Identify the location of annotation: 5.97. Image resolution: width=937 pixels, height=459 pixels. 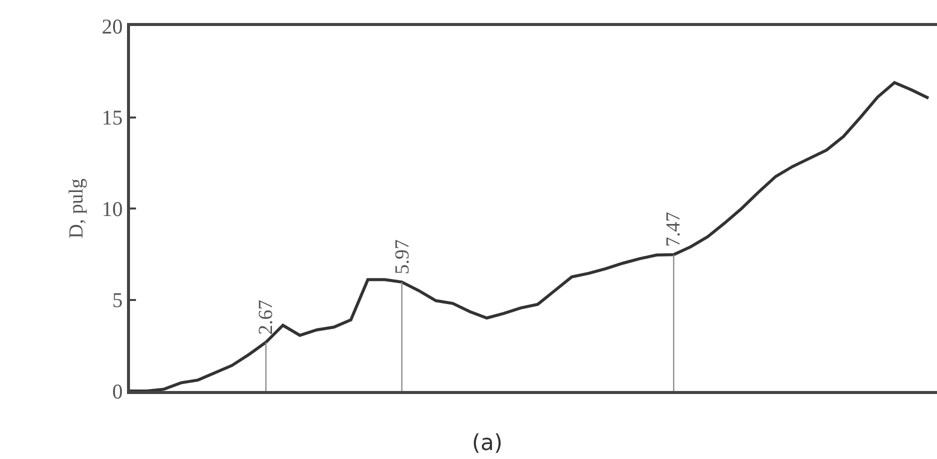
(402, 256).